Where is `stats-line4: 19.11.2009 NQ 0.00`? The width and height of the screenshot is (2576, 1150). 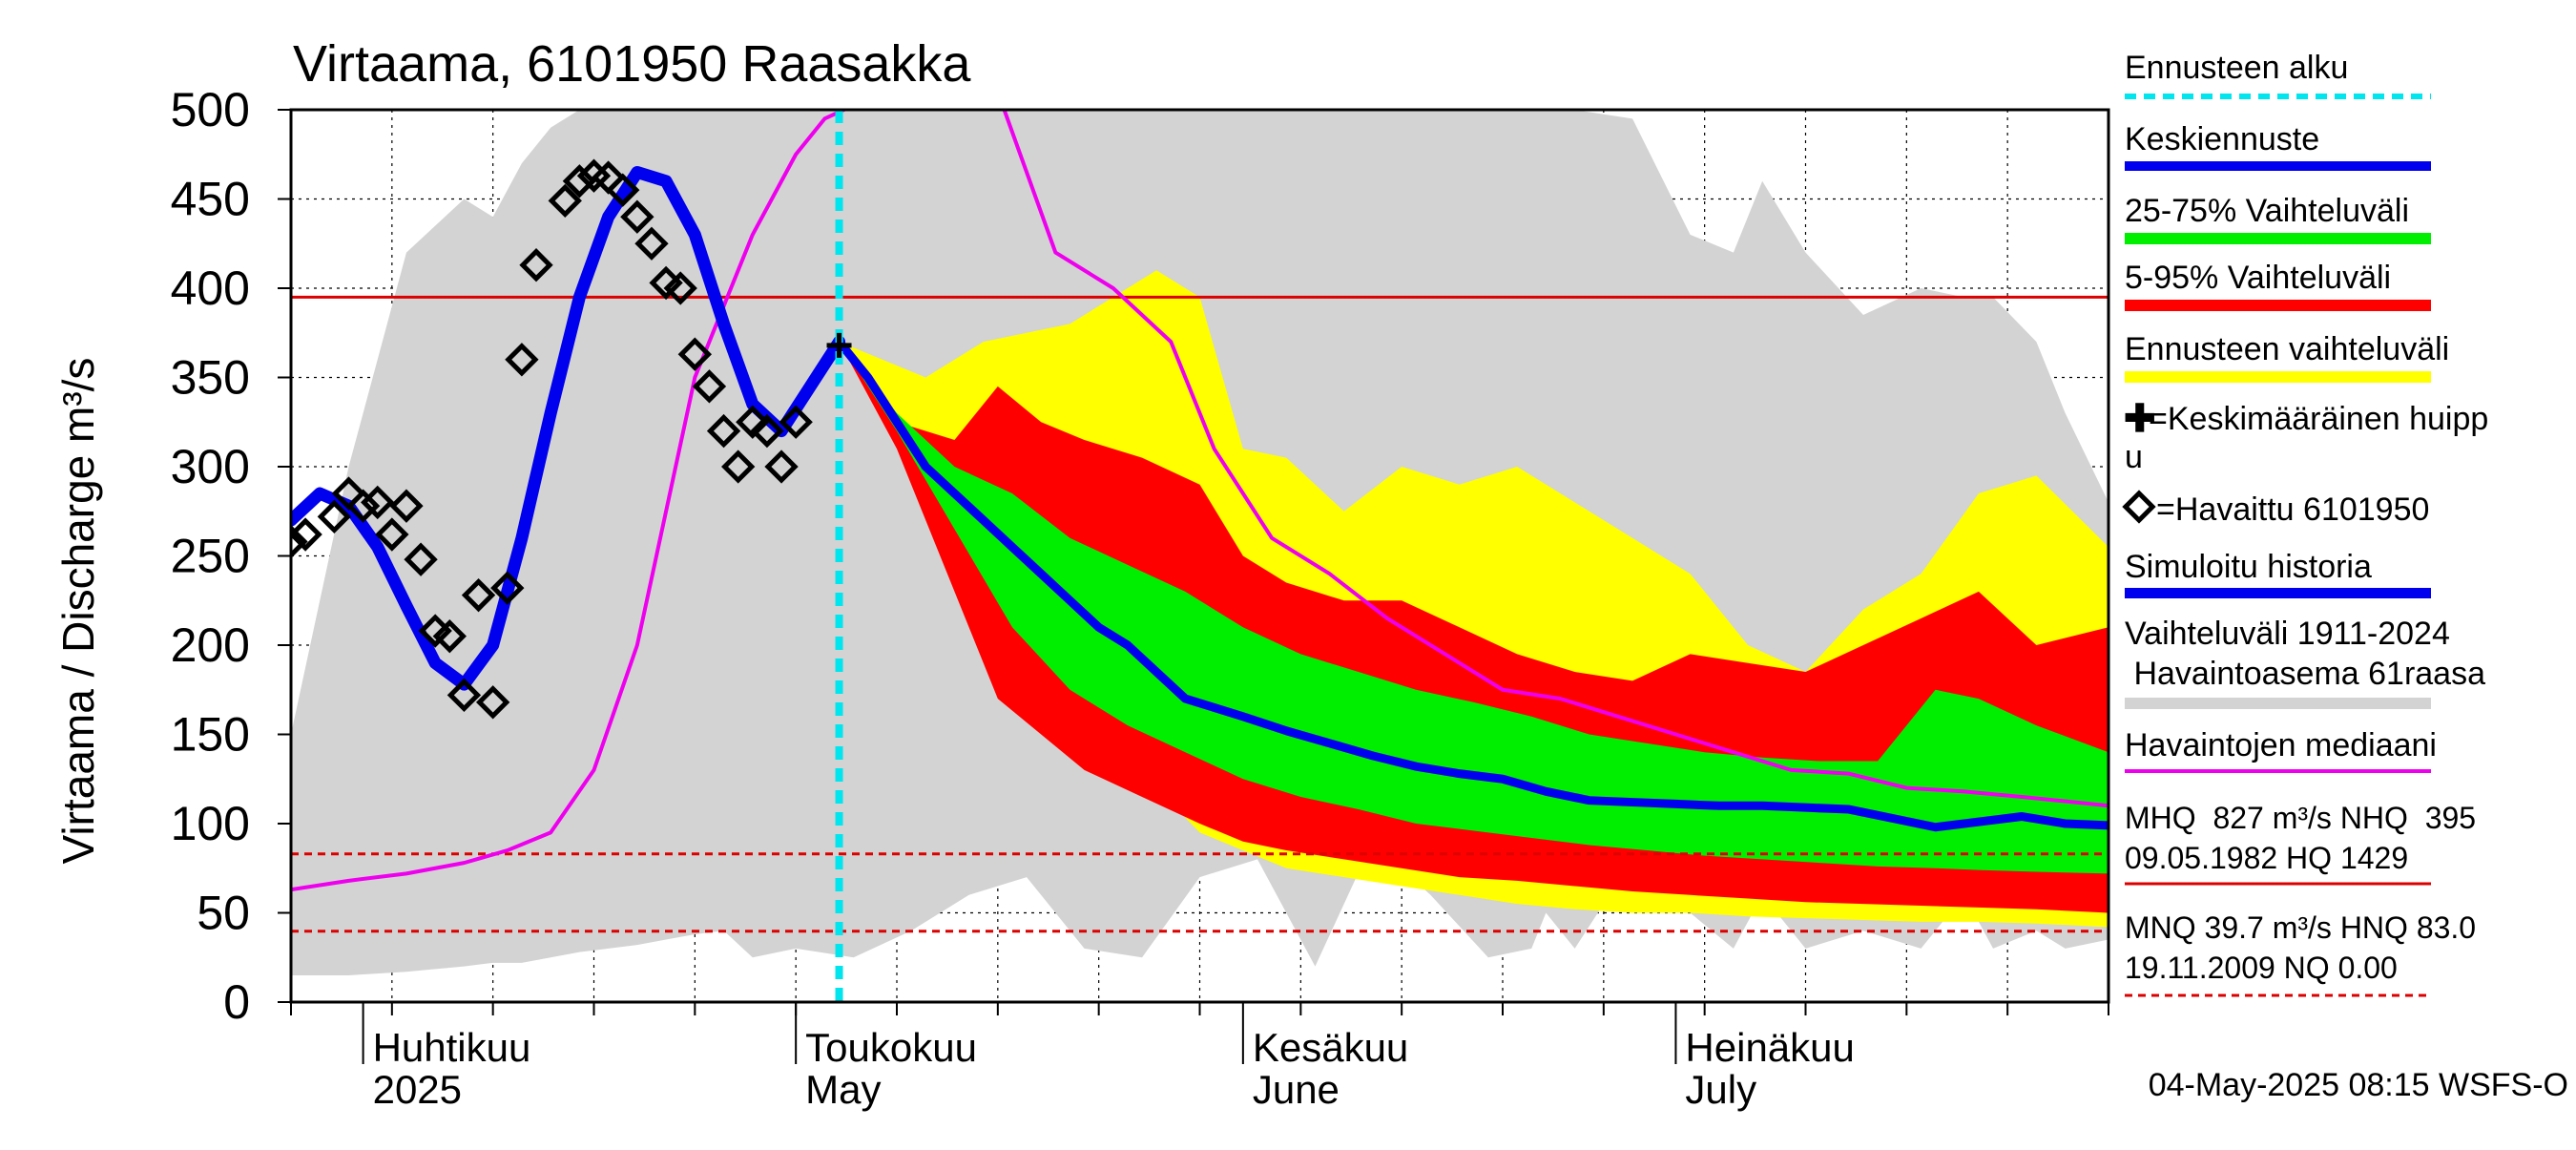
stats-line4: 19.11.2009 NQ 0.00 is located at coordinates (2261, 968).